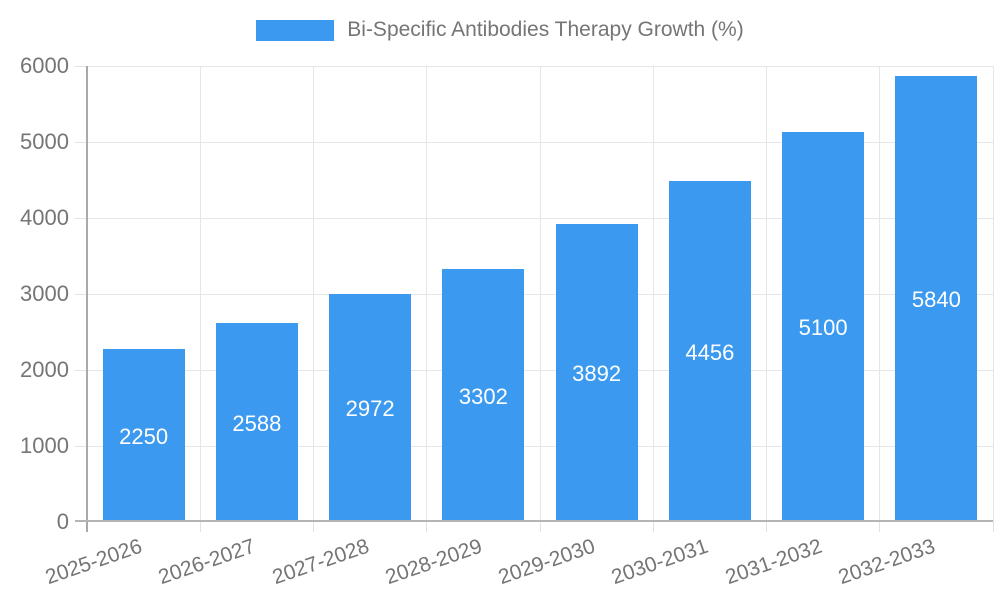 The height and width of the screenshot is (600, 1000). What do you see at coordinates (547, 562) in the screenshot?
I see `x-axis-tick-label: 2029-2030` at bounding box center [547, 562].